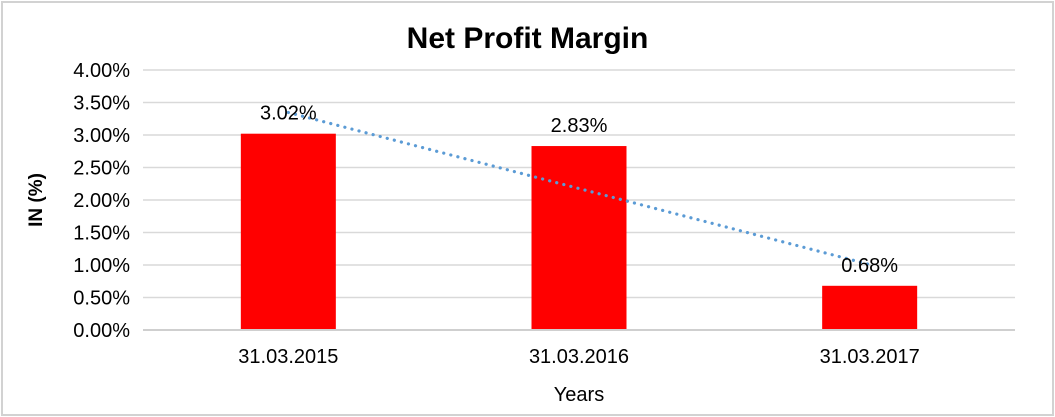 Image resolution: width=1055 pixels, height=417 pixels. What do you see at coordinates (870, 357) in the screenshot?
I see `x-tick-label: 31.03.2017` at bounding box center [870, 357].